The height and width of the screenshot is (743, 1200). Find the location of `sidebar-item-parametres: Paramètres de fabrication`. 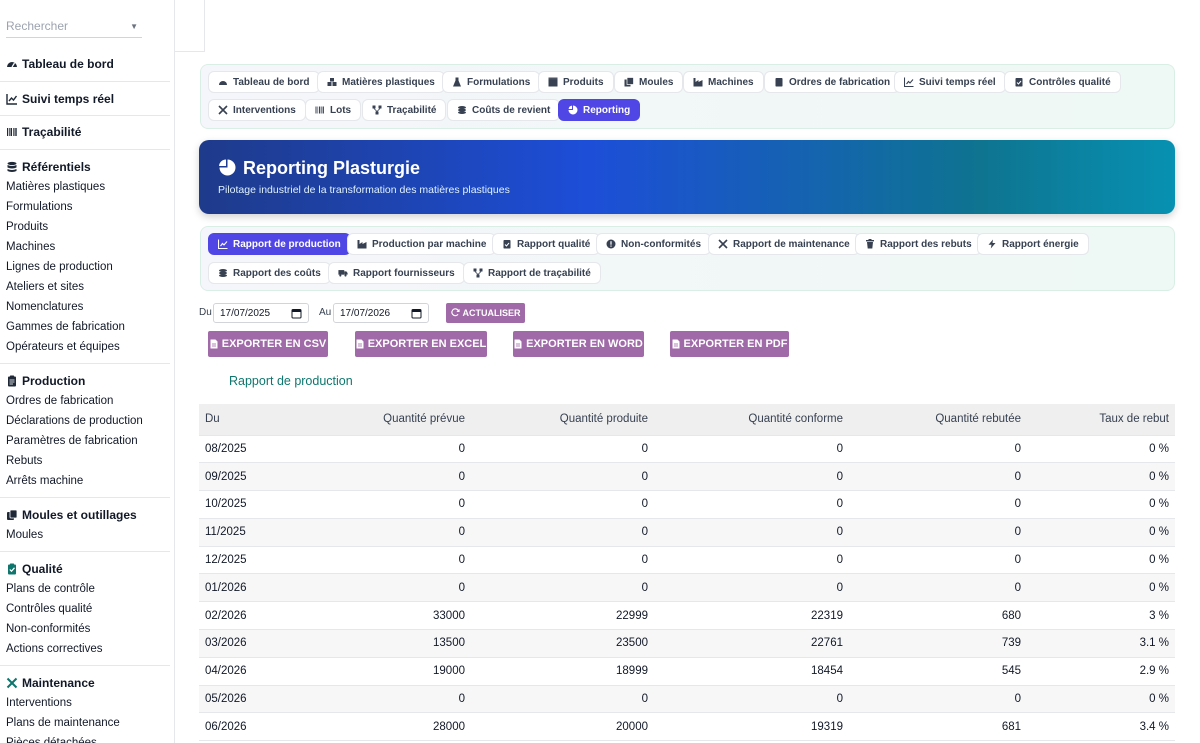

sidebar-item-parametres: Paramètres de fabrication is located at coordinates (72, 441).